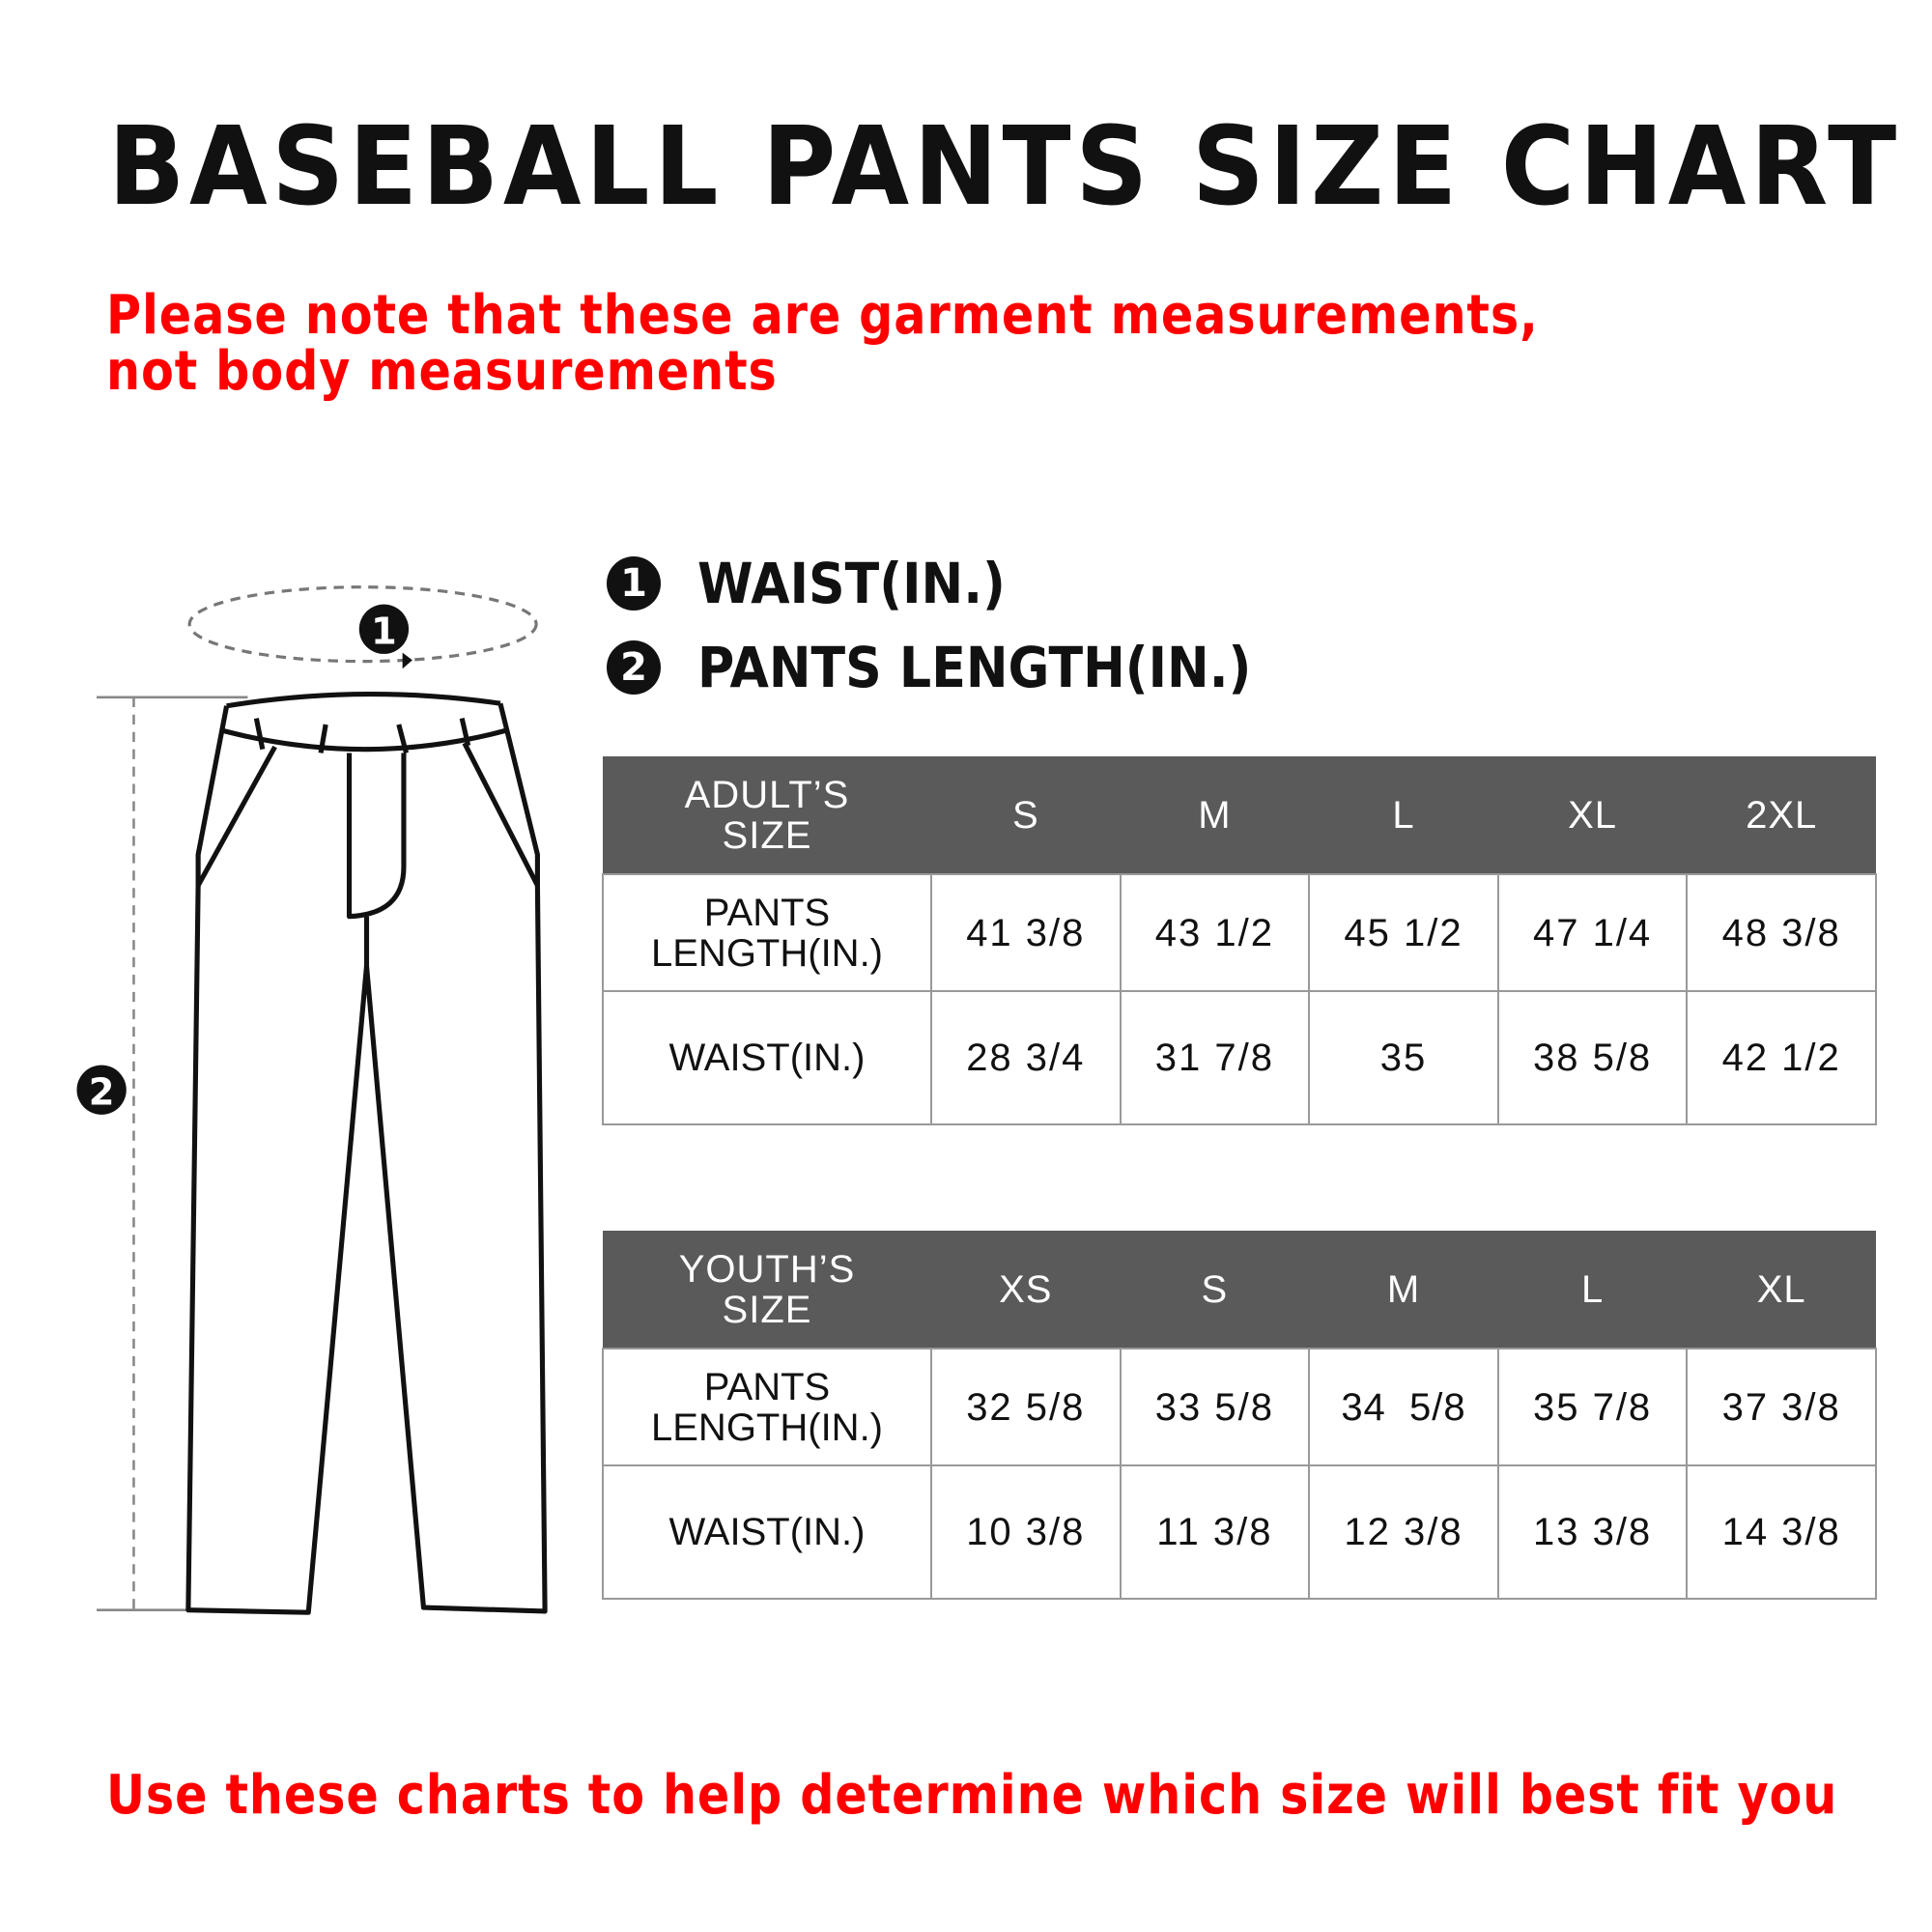 The image size is (1932, 1932). I want to click on marker-1-icon, so click(384, 629).